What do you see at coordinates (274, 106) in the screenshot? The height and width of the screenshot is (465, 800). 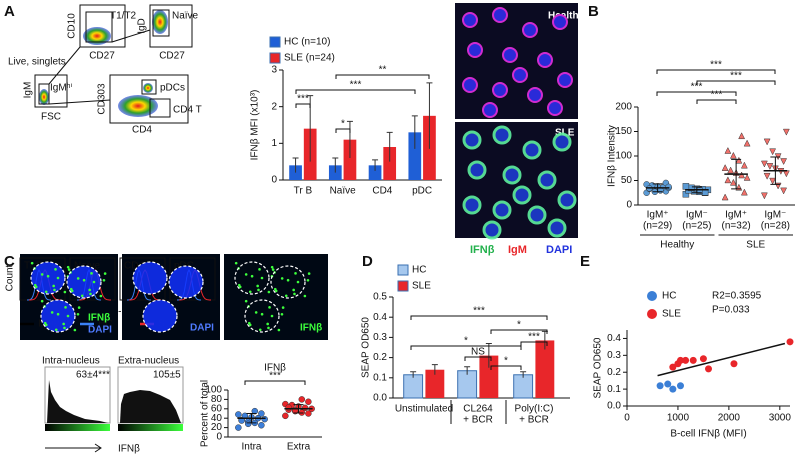 I see `y-tick-label: 2` at bounding box center [274, 106].